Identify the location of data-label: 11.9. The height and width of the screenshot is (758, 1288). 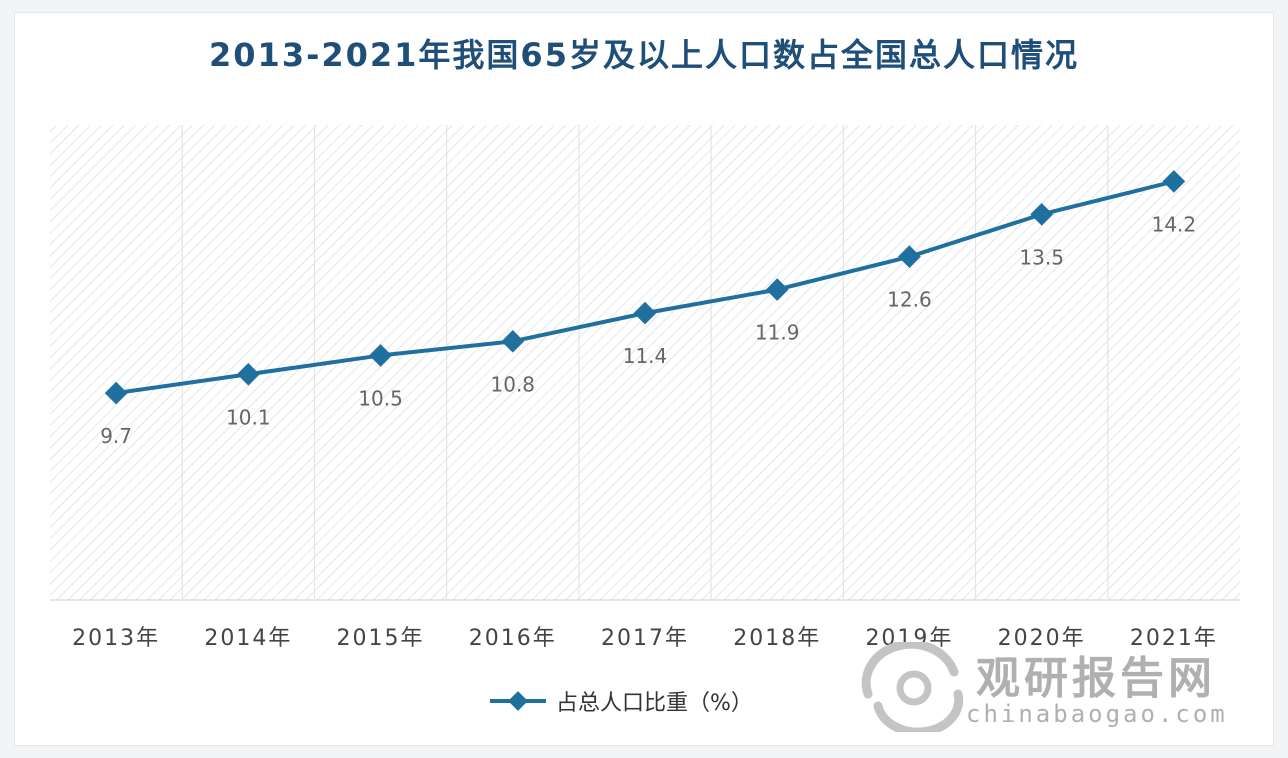
(777, 333).